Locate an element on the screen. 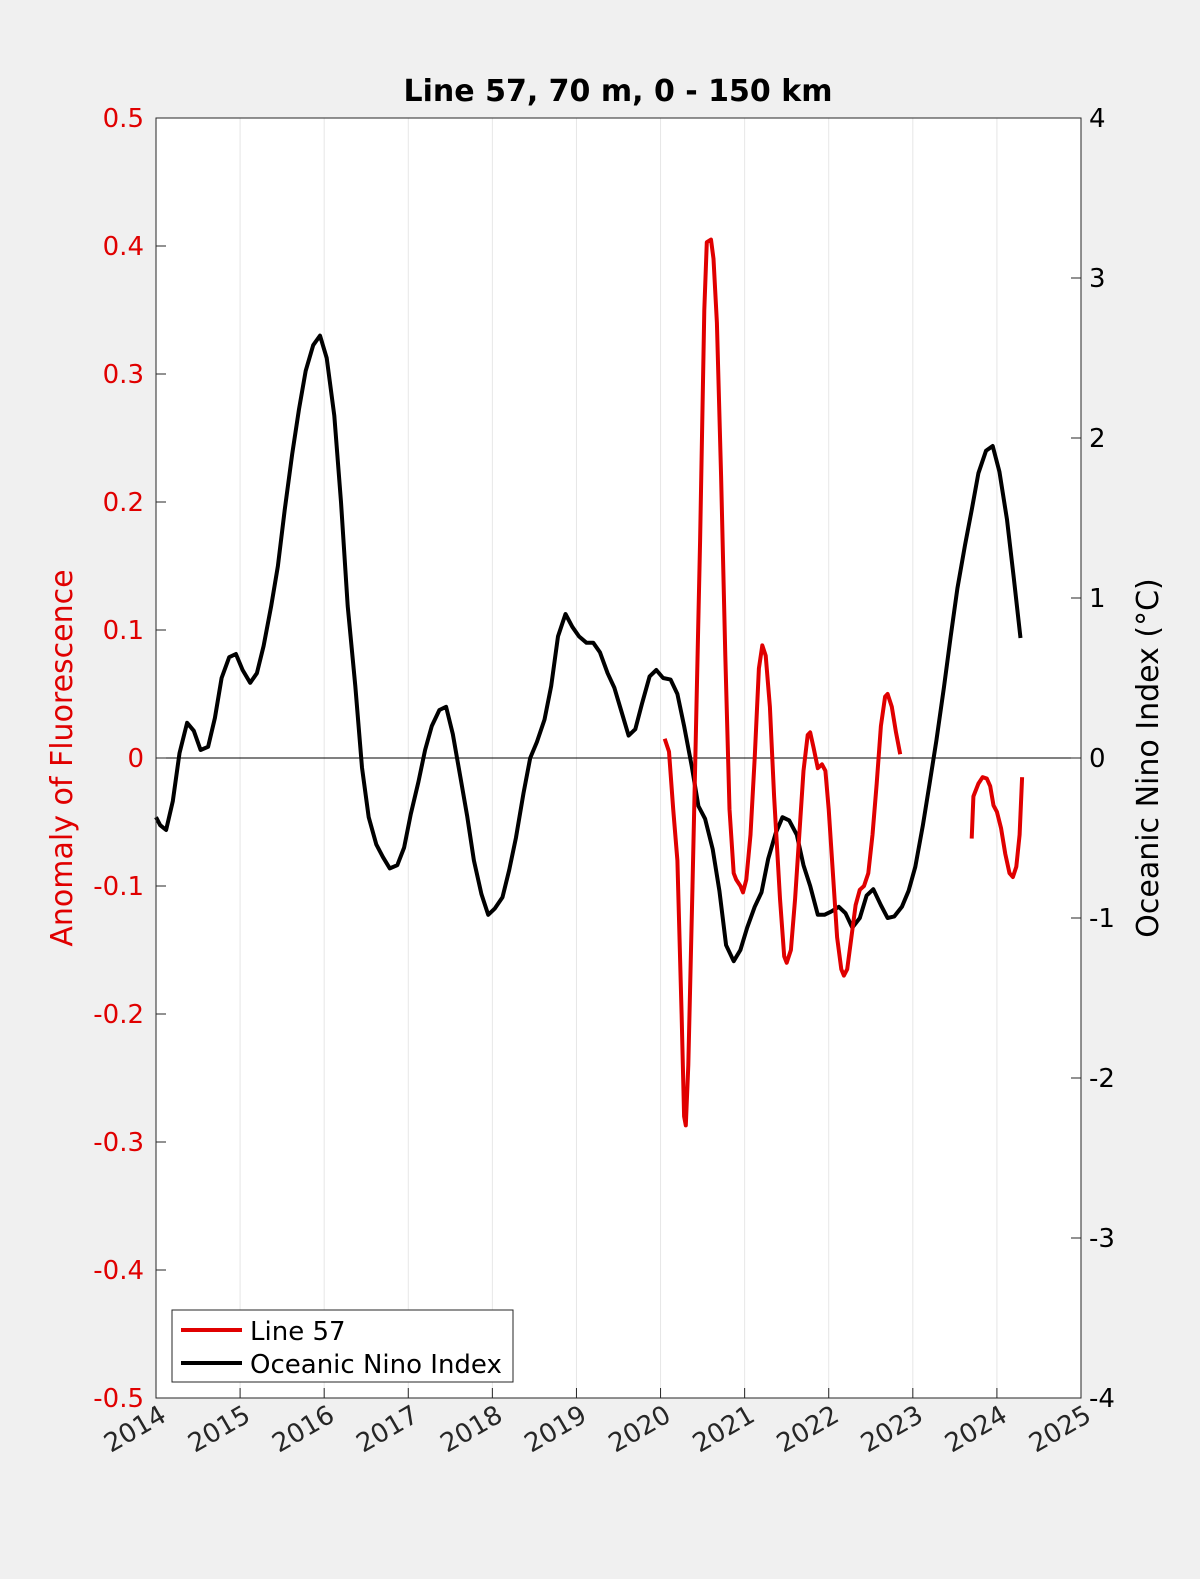 Image resolution: width=1200 pixels, height=1579 pixels. right-tick-label-4: -4 is located at coordinates (1102, 1399).